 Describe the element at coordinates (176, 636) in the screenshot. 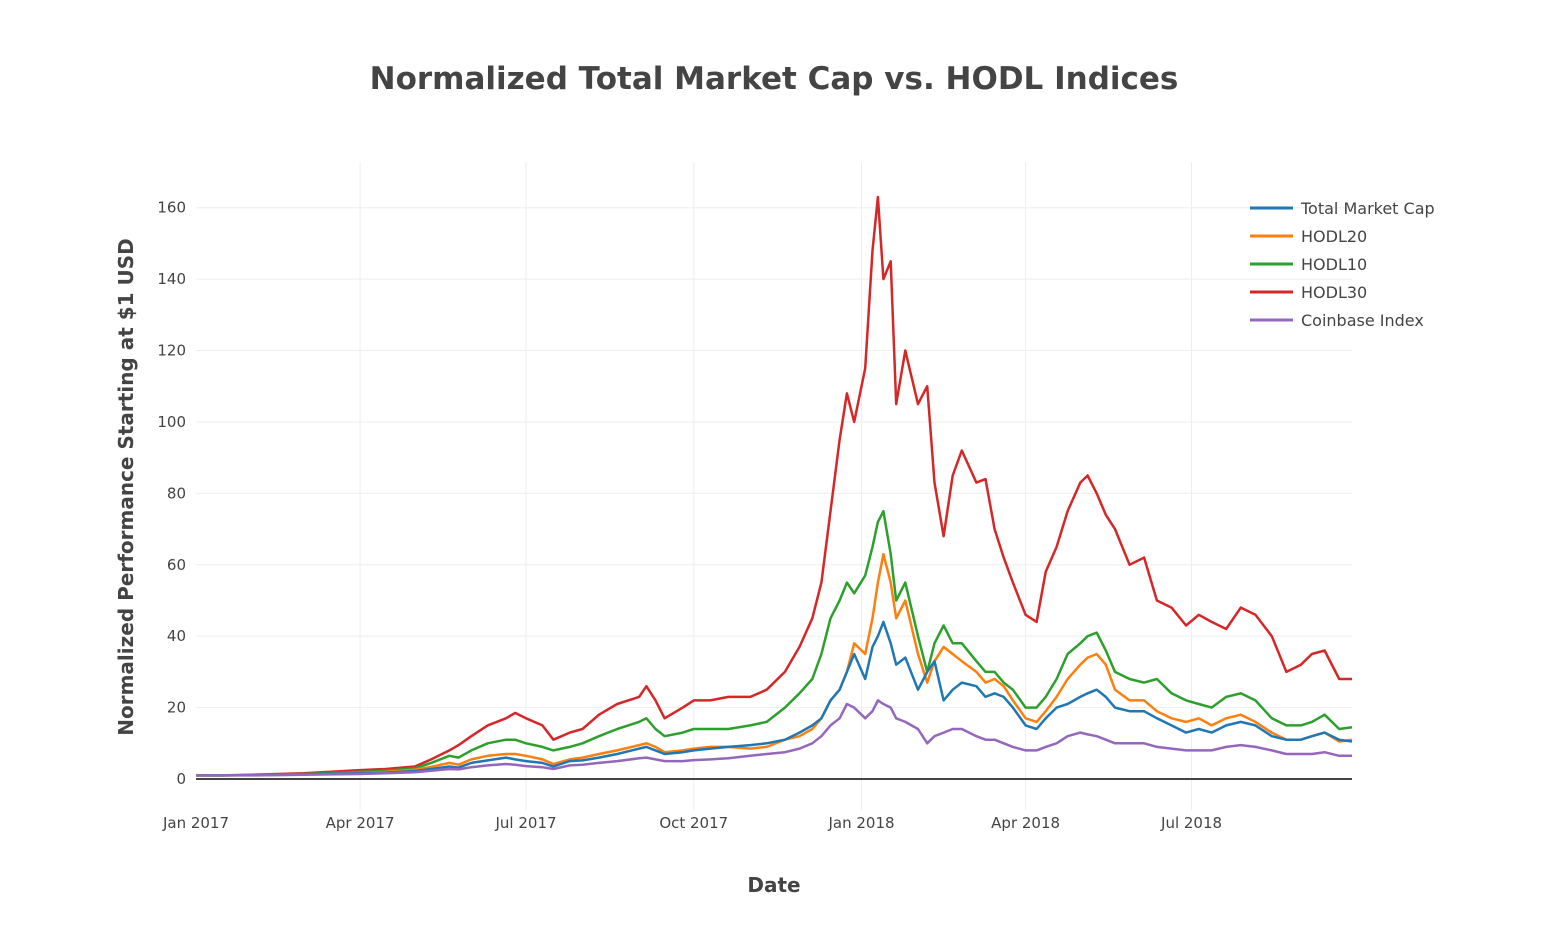

I see `y-tick-label: 40` at that location.